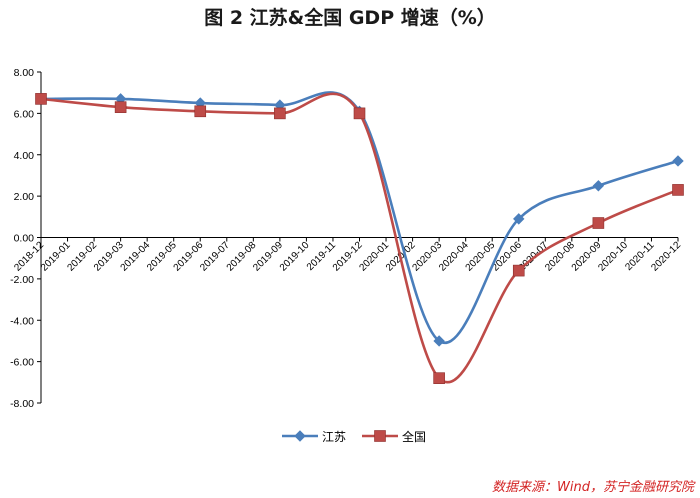  What do you see at coordinates (666, 257) in the screenshot?
I see `x-tick-label: 2020-12` at bounding box center [666, 257].